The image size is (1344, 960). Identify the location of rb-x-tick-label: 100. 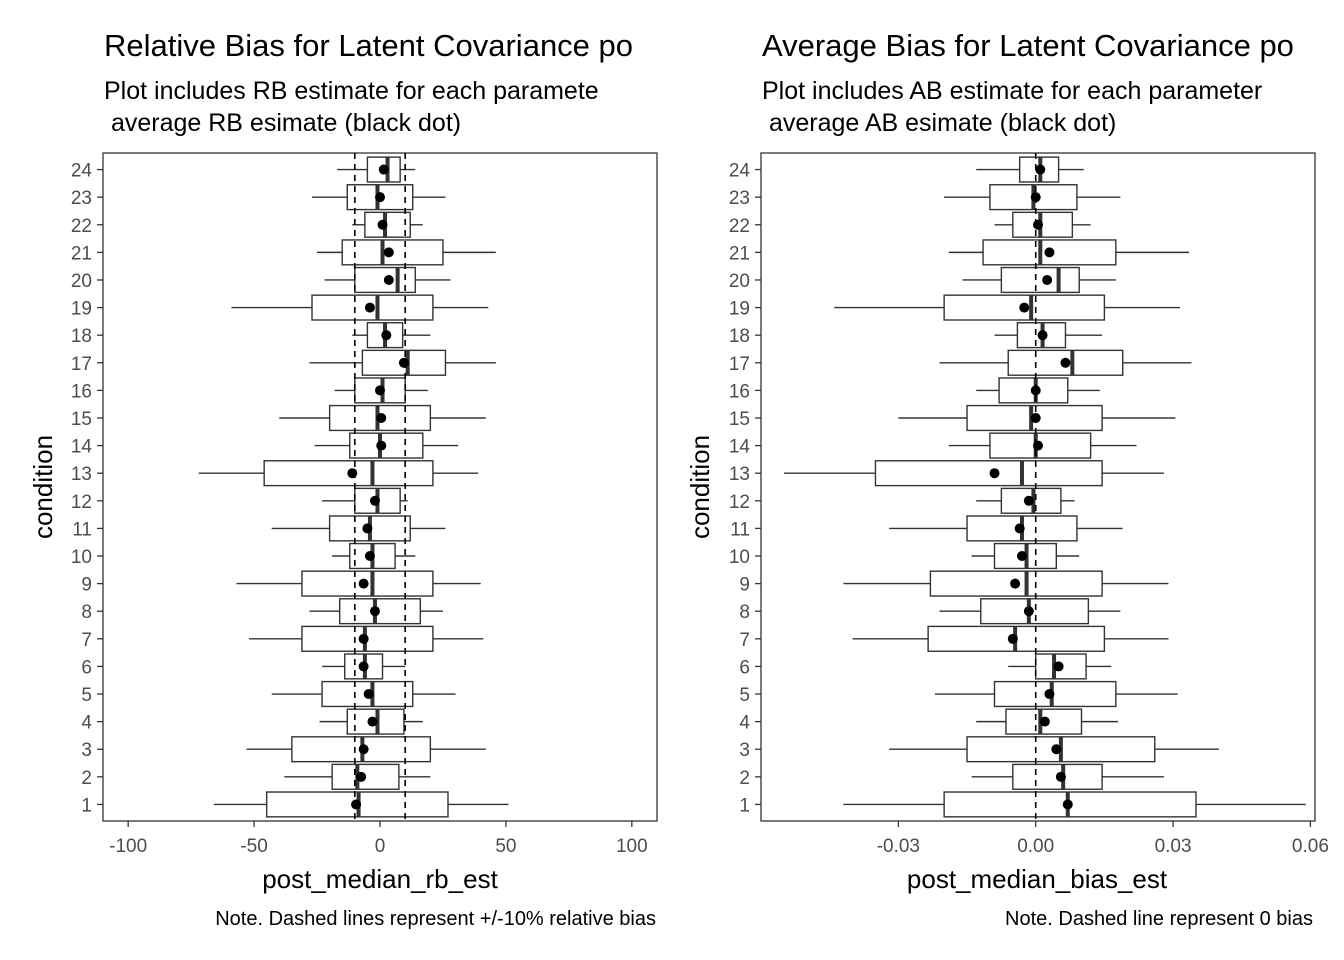
(632, 846).